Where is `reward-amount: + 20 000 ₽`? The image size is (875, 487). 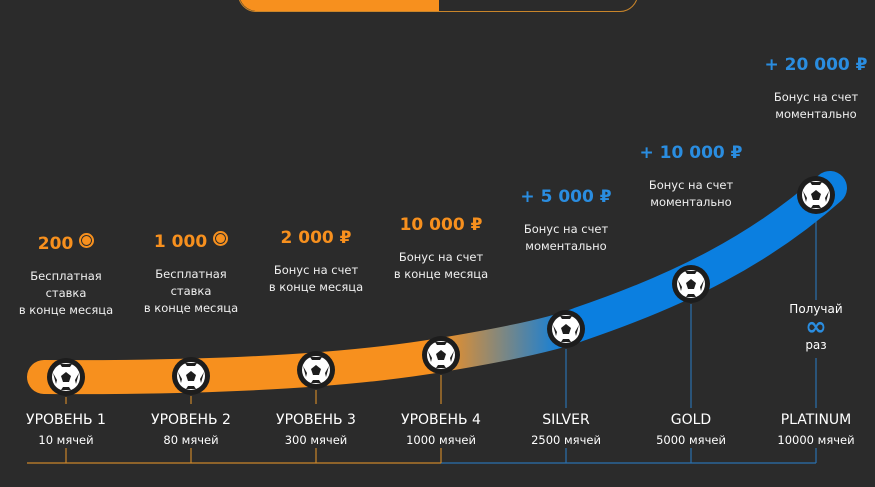 reward-amount: + 20 000 ₽ is located at coordinates (813, 65).